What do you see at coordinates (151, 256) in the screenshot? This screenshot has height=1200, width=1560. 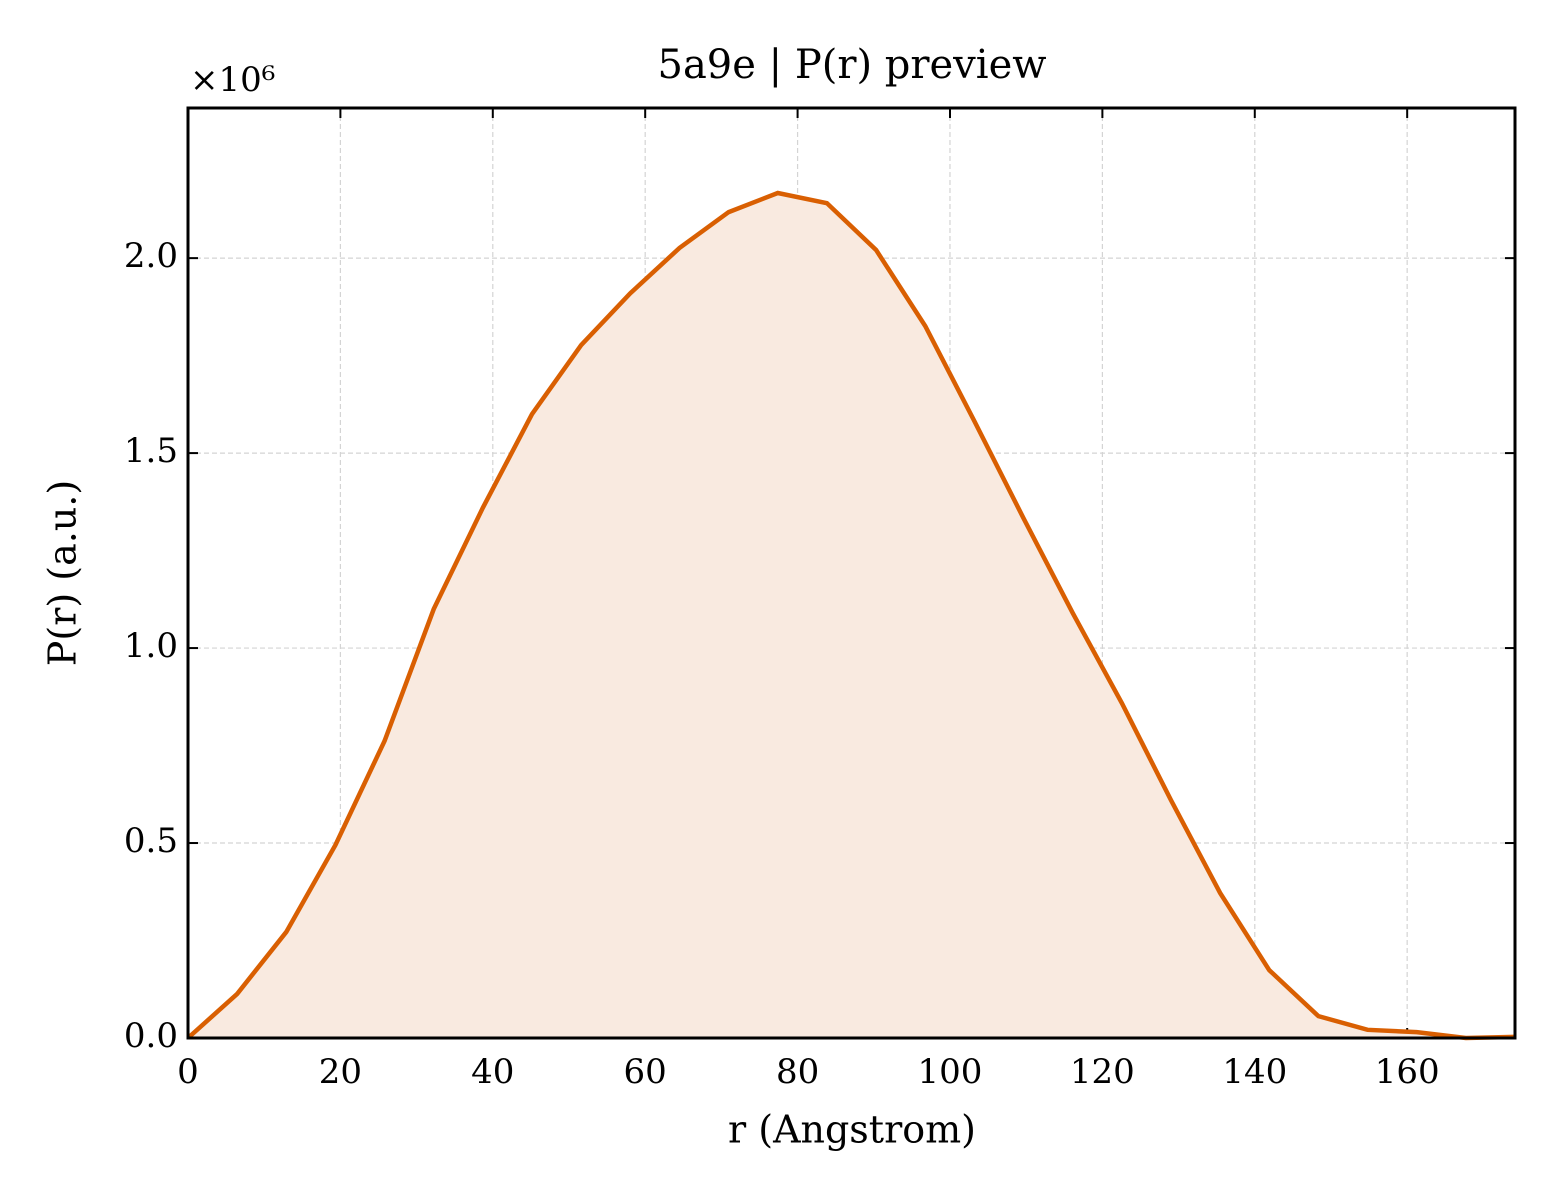 I see `y-tick-label: 2.0` at bounding box center [151, 256].